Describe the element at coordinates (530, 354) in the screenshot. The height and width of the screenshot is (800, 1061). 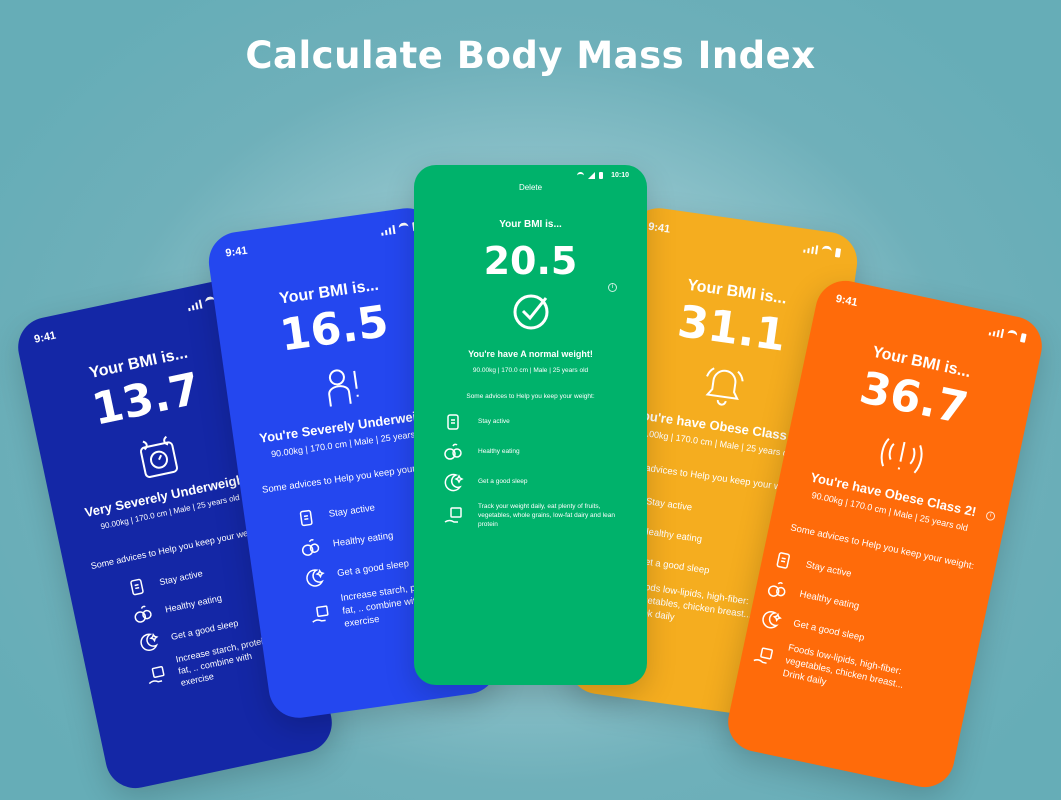
I see `classification-text: You're have A normal weight!` at that location.